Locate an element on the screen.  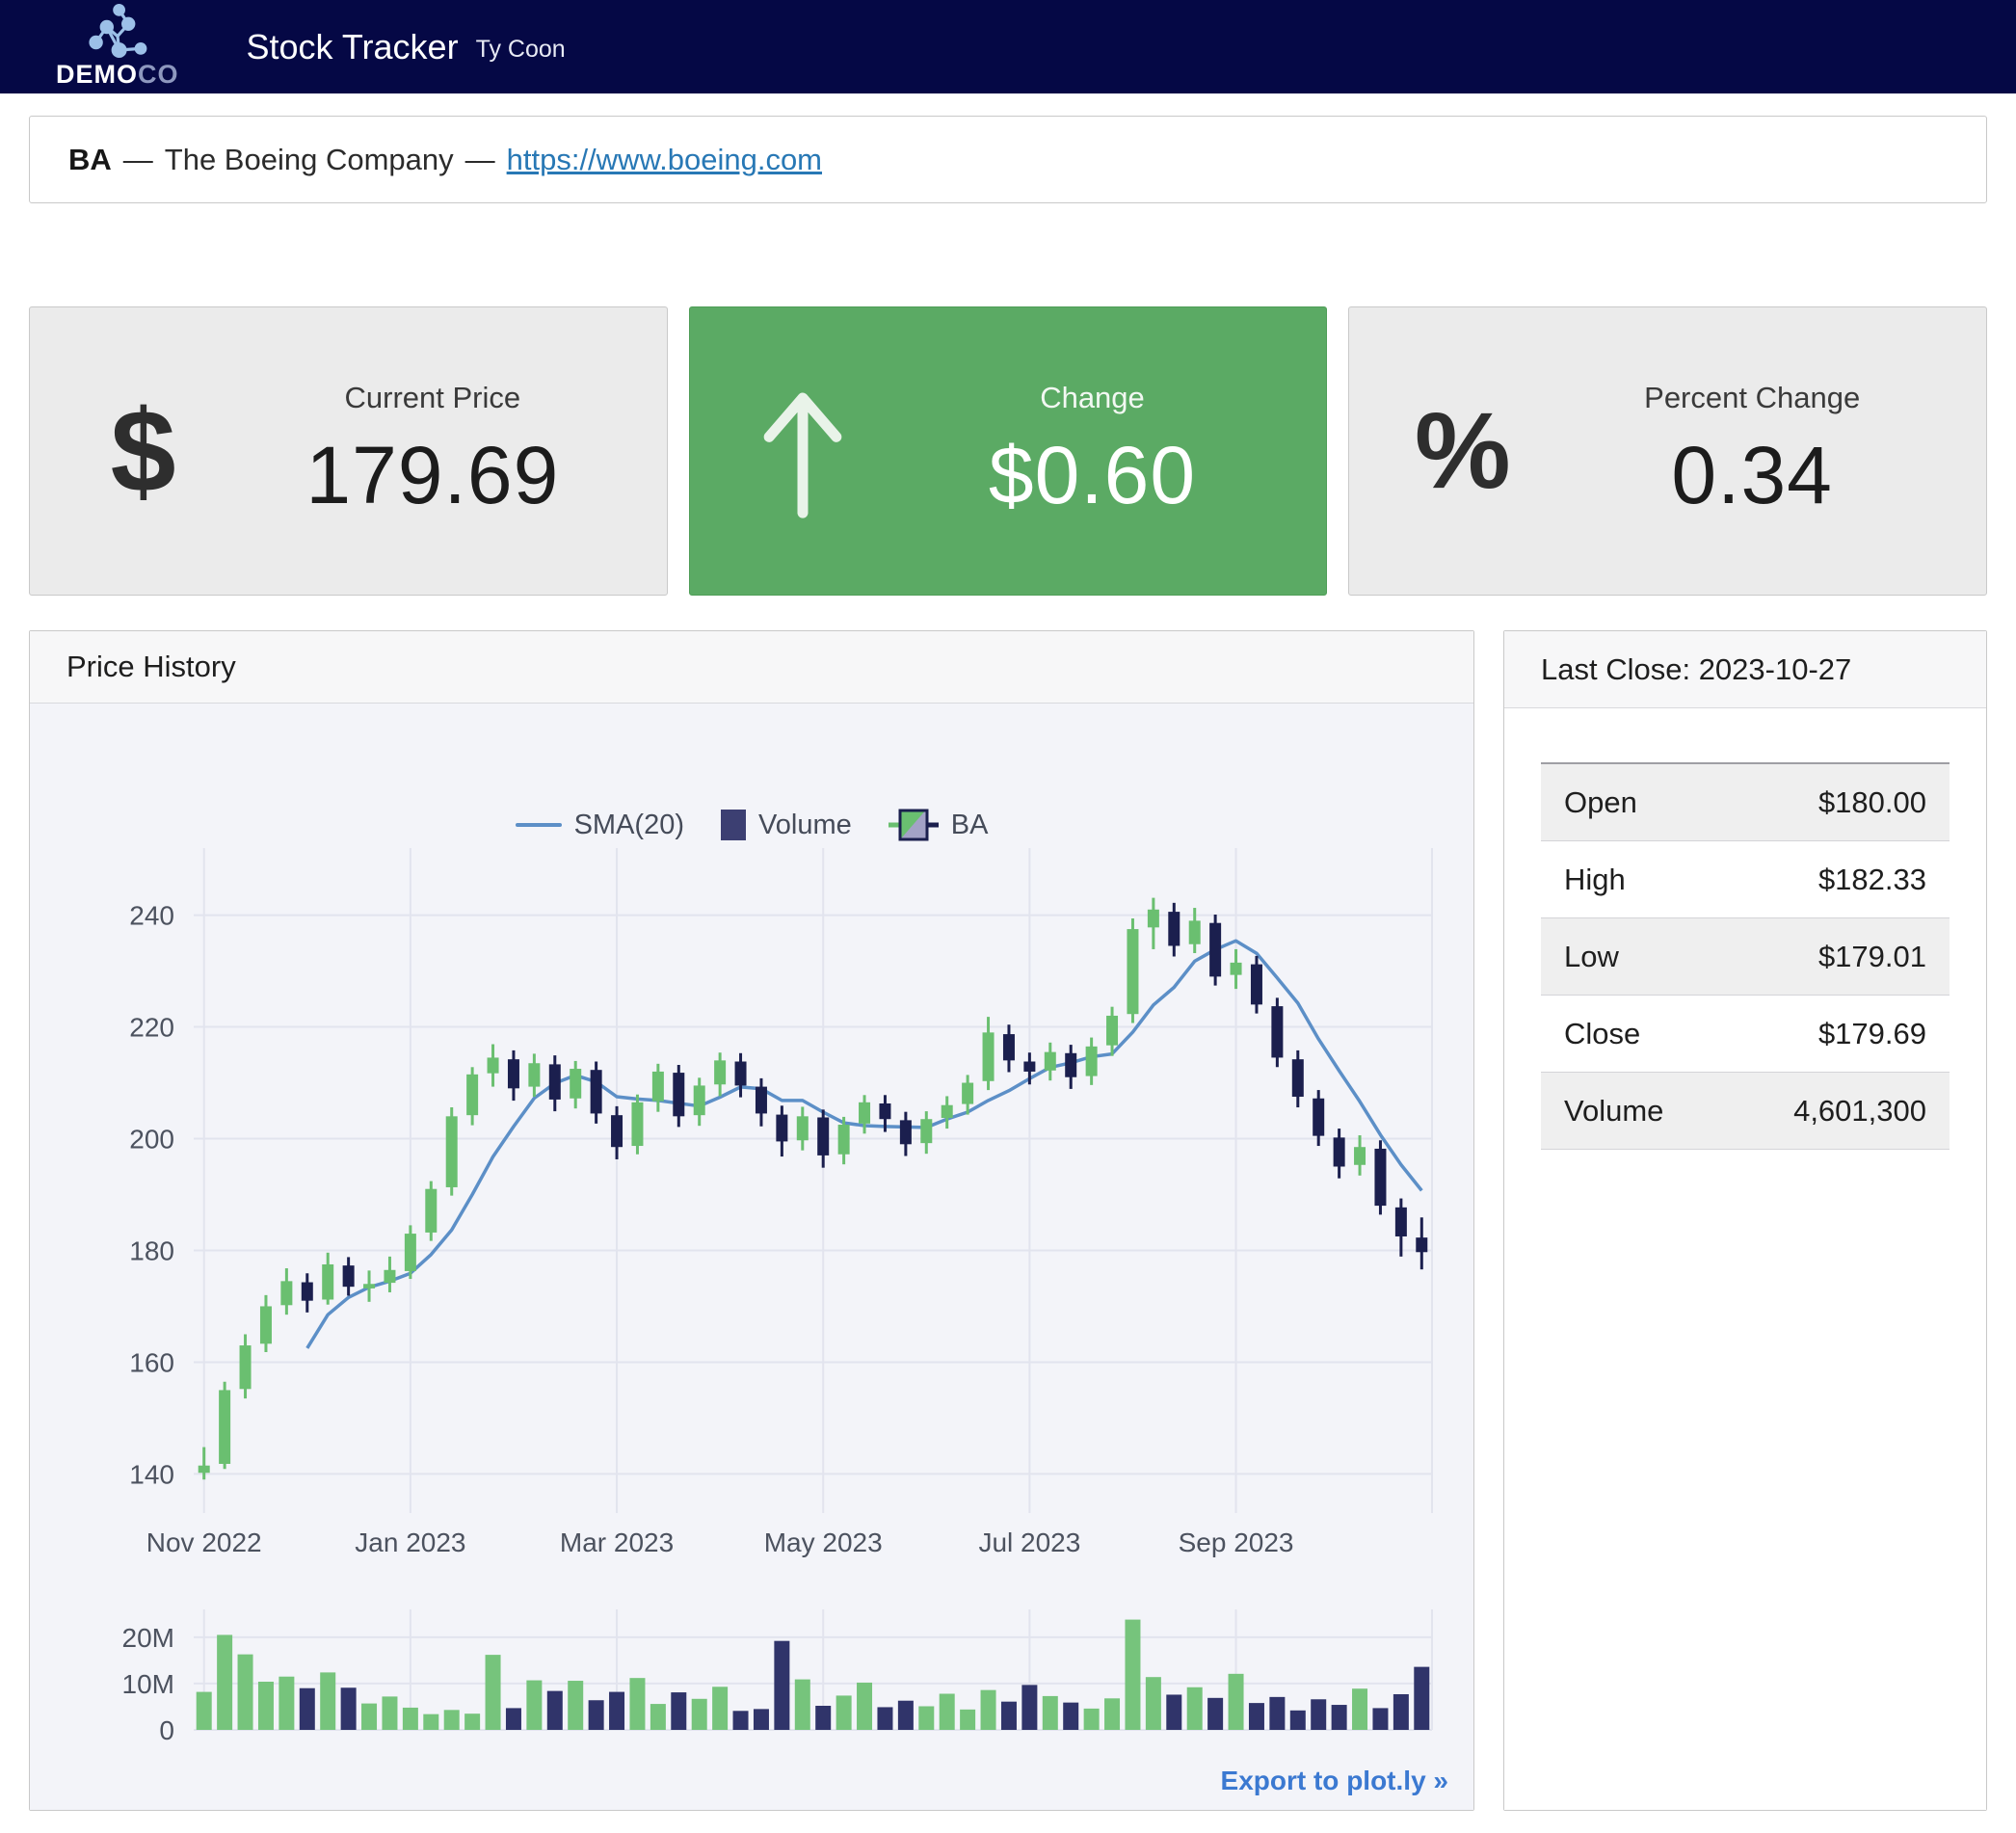
app-header: DEMOCO Stock Tracker Ty Coon is located at coordinates (1008, 46).